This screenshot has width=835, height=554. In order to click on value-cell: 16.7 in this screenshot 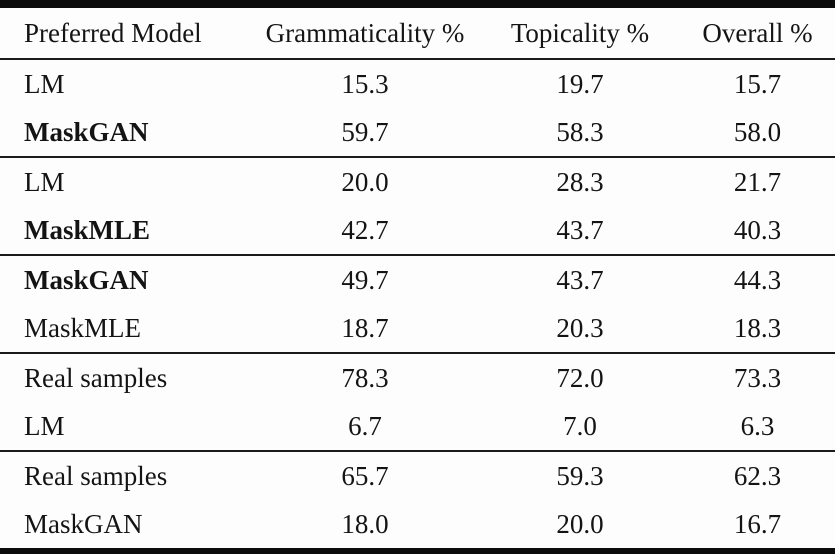, I will do `click(757, 523)`.